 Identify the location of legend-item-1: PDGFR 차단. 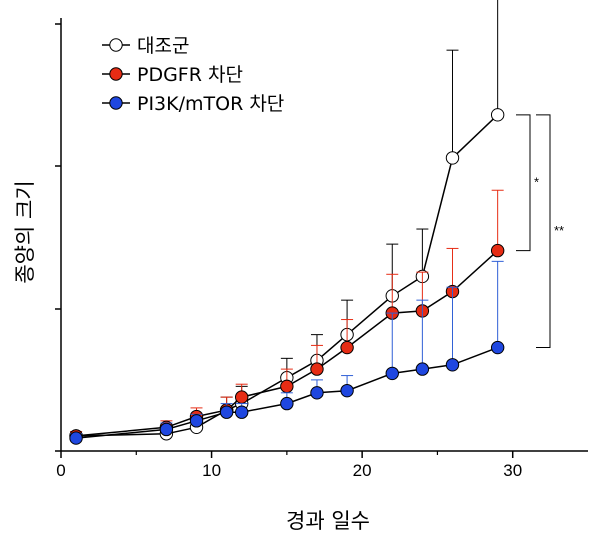
(172, 75).